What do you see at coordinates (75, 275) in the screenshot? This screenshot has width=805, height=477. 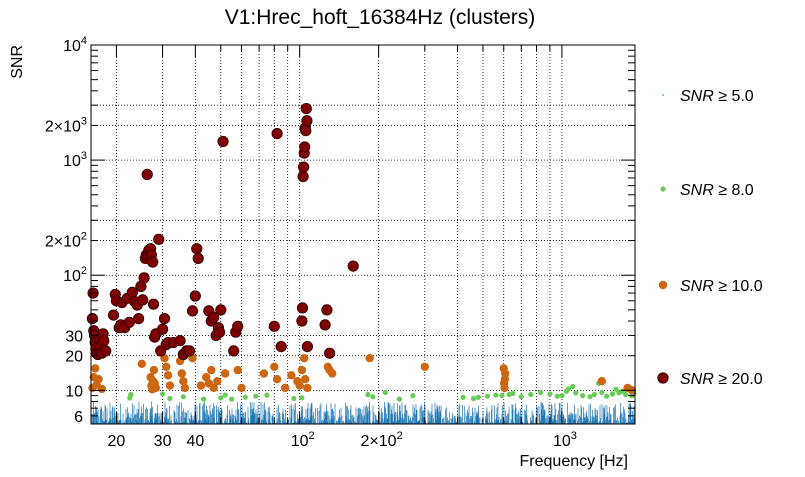 I see `y-tick-label: 10²` at bounding box center [75, 275].